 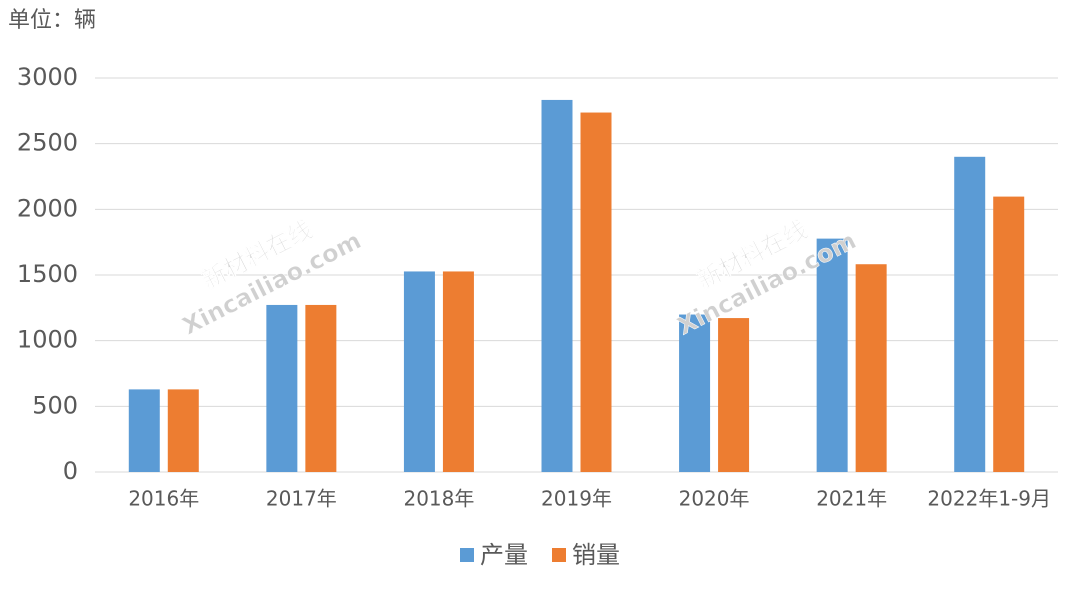 I want to click on x-tick-label: 2020年, so click(x=714, y=499).